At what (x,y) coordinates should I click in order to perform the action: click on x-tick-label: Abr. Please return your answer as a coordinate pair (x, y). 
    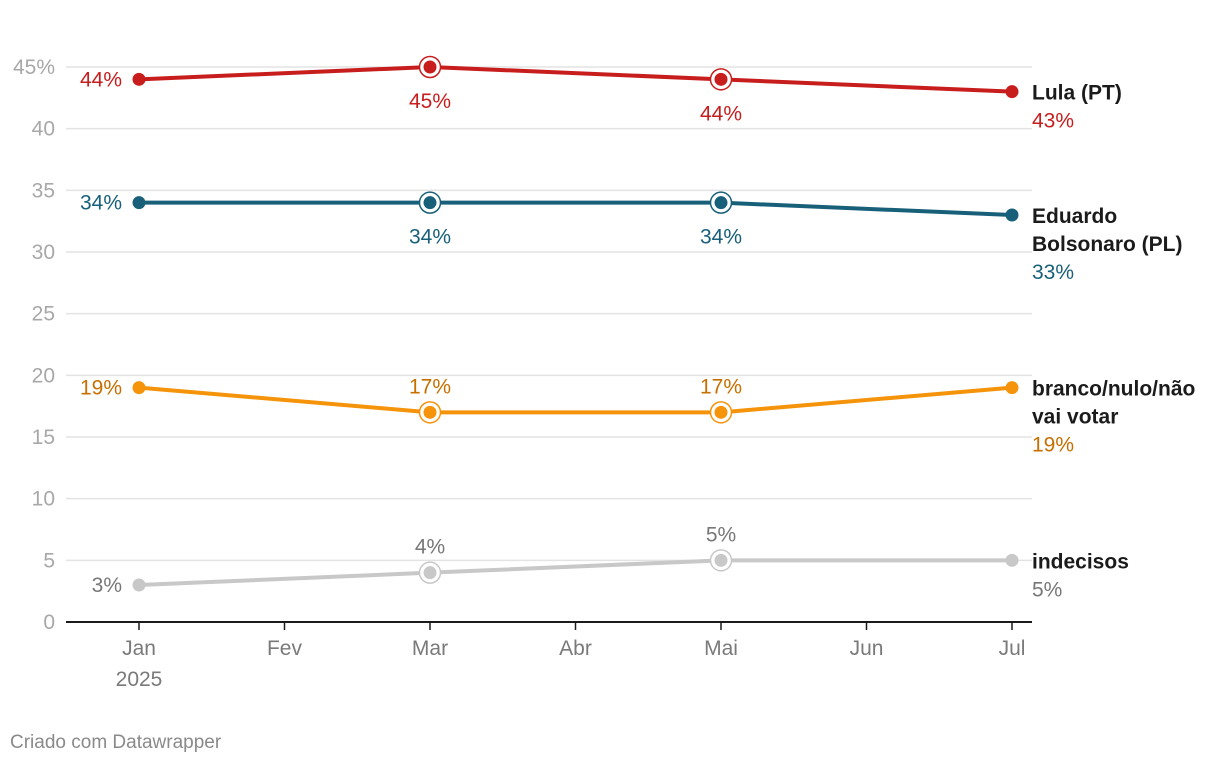
    Looking at the image, I should click on (575, 648).